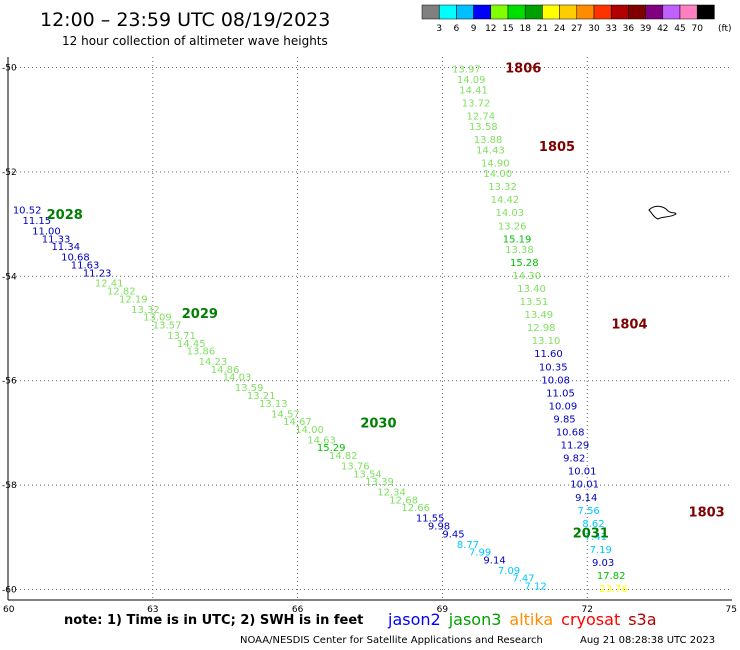 The height and width of the screenshot is (650, 740). I want to click on swh-value: 9.98, so click(439, 527).